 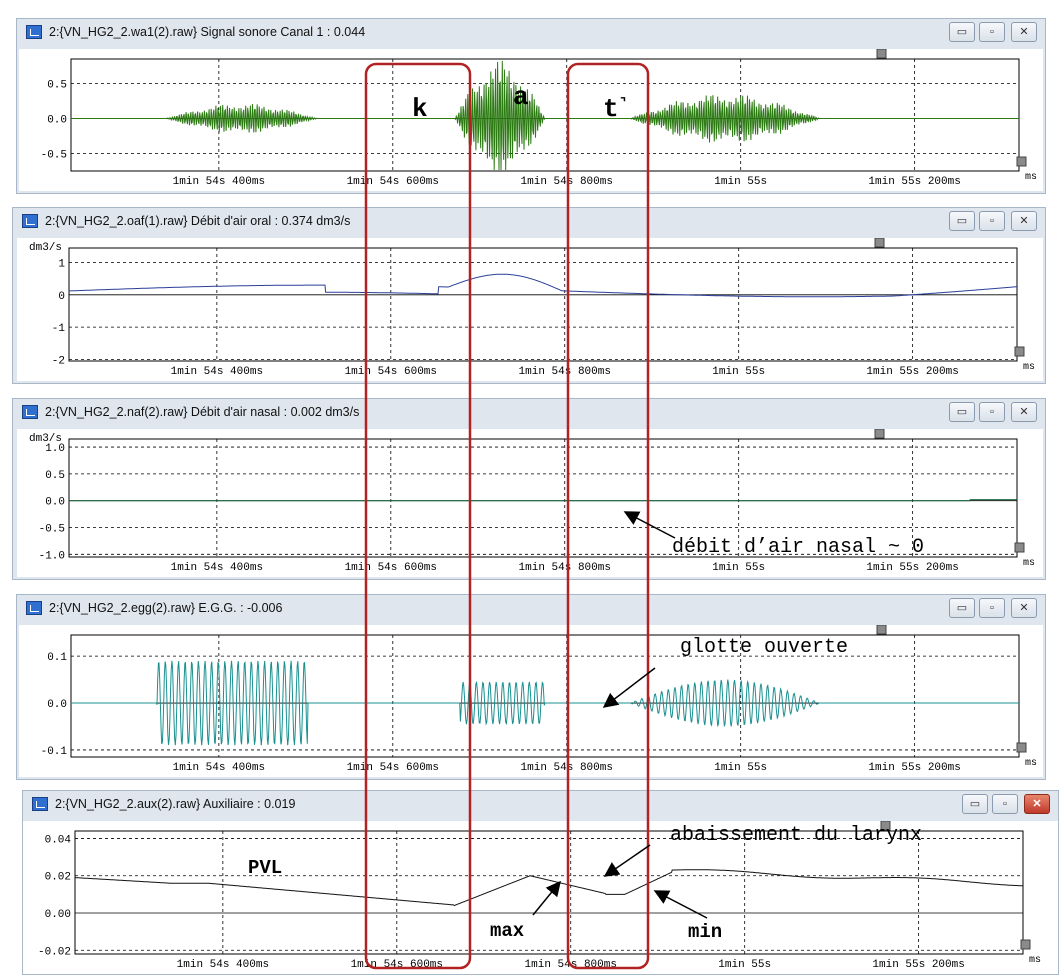 I want to click on y-tick-label: 0.04, so click(x=58, y=840).